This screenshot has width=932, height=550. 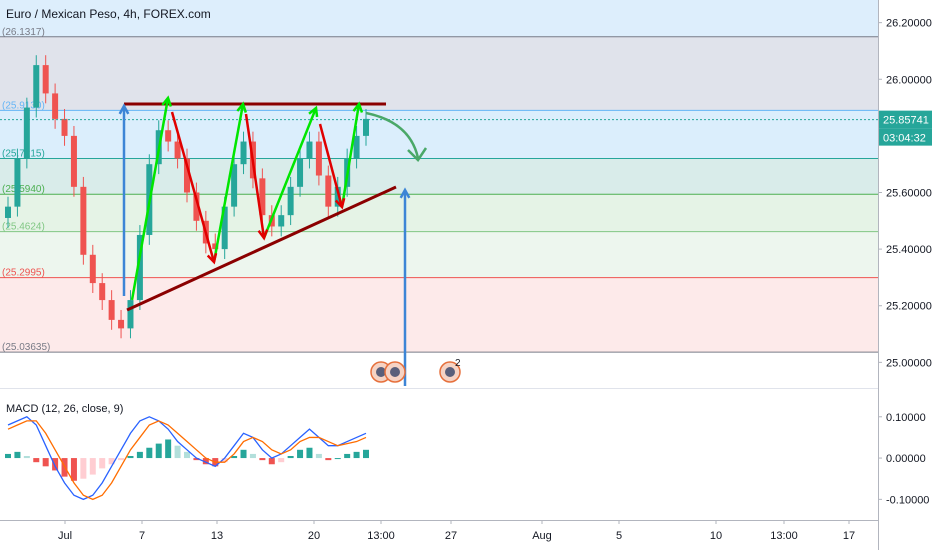 What do you see at coordinates (242, 107) in the screenshot?
I see `up-arrow-2-head` at bounding box center [242, 107].